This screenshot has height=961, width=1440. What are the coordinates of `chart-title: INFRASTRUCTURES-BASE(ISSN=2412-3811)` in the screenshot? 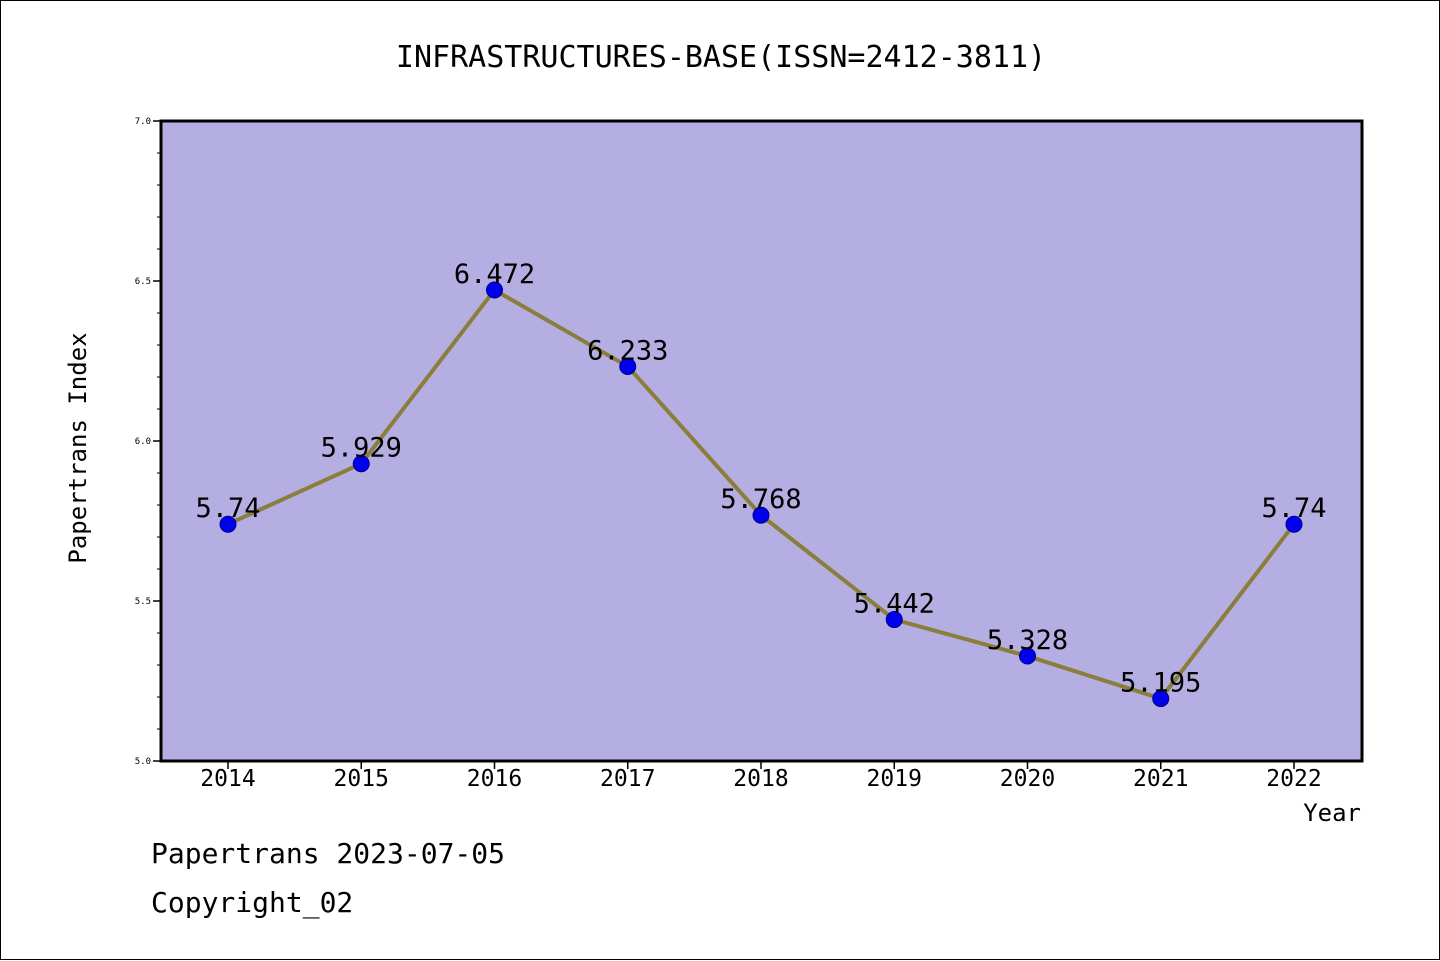 It's located at (721, 57).